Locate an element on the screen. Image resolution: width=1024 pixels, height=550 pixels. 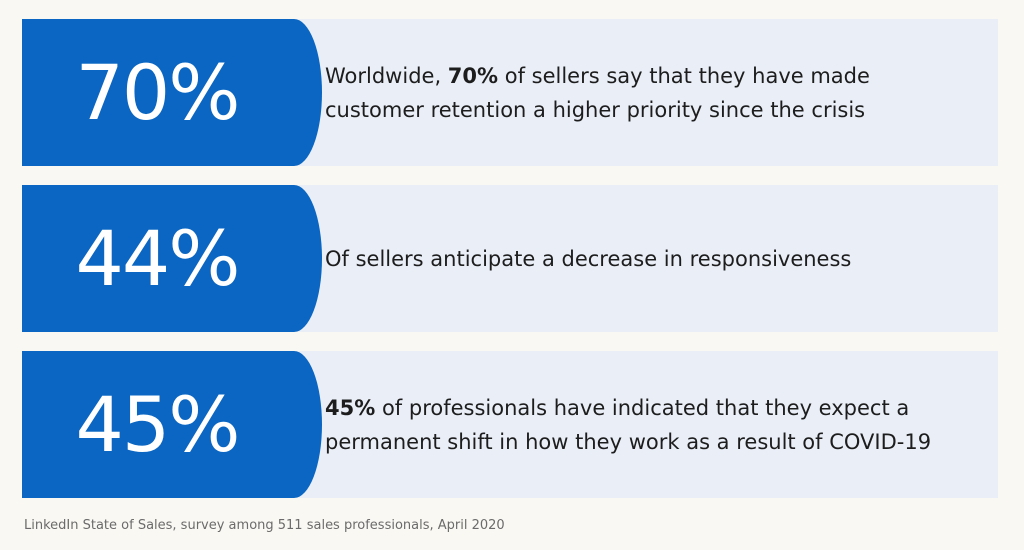
stat-description-highlight: 45% is located at coordinates (350, 407).